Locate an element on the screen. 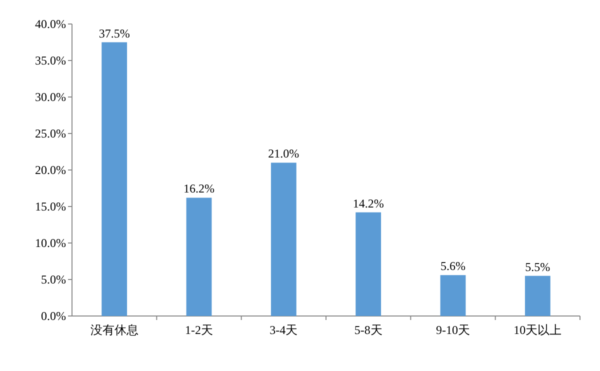 The width and height of the screenshot is (600, 371). x-tick-label: 10天以上 is located at coordinates (538, 330).